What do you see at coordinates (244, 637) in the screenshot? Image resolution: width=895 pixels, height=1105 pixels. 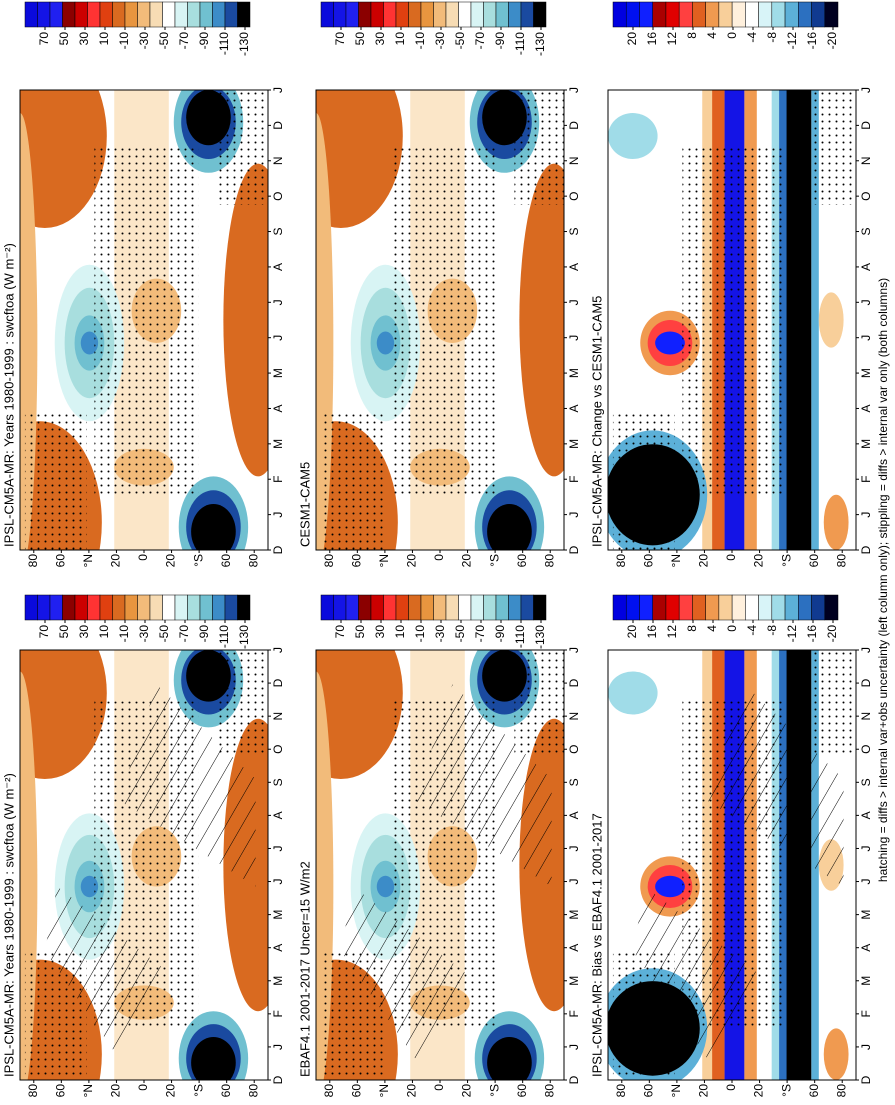 I see `colorbar-label: -130` at bounding box center [244, 637].